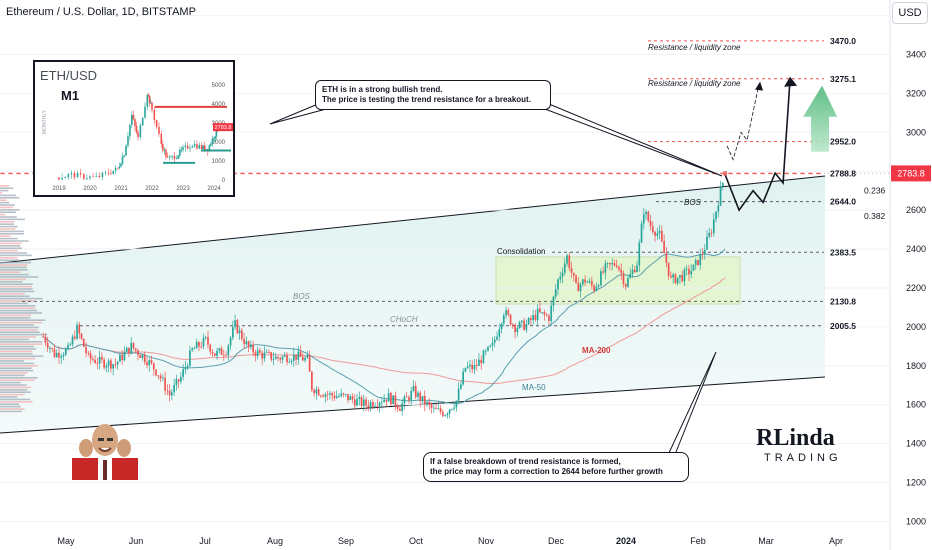  I want to click on inset-y-tick: 2000, so click(219, 143).